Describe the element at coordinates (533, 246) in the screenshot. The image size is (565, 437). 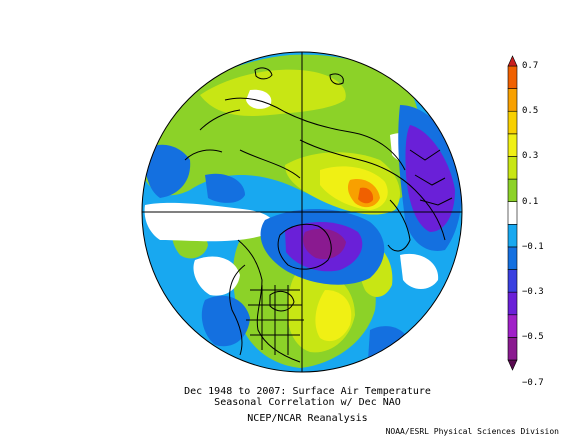
I see `colorbar-tick-label: −0.1` at that location.